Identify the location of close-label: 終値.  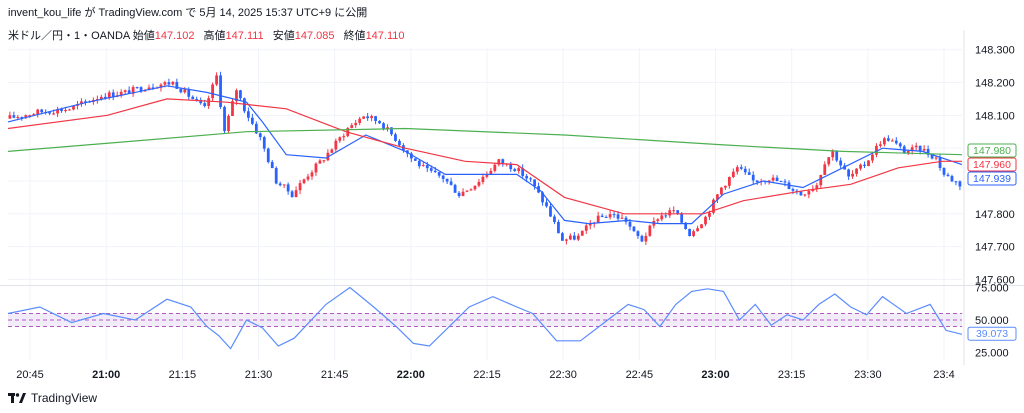
(354, 36).